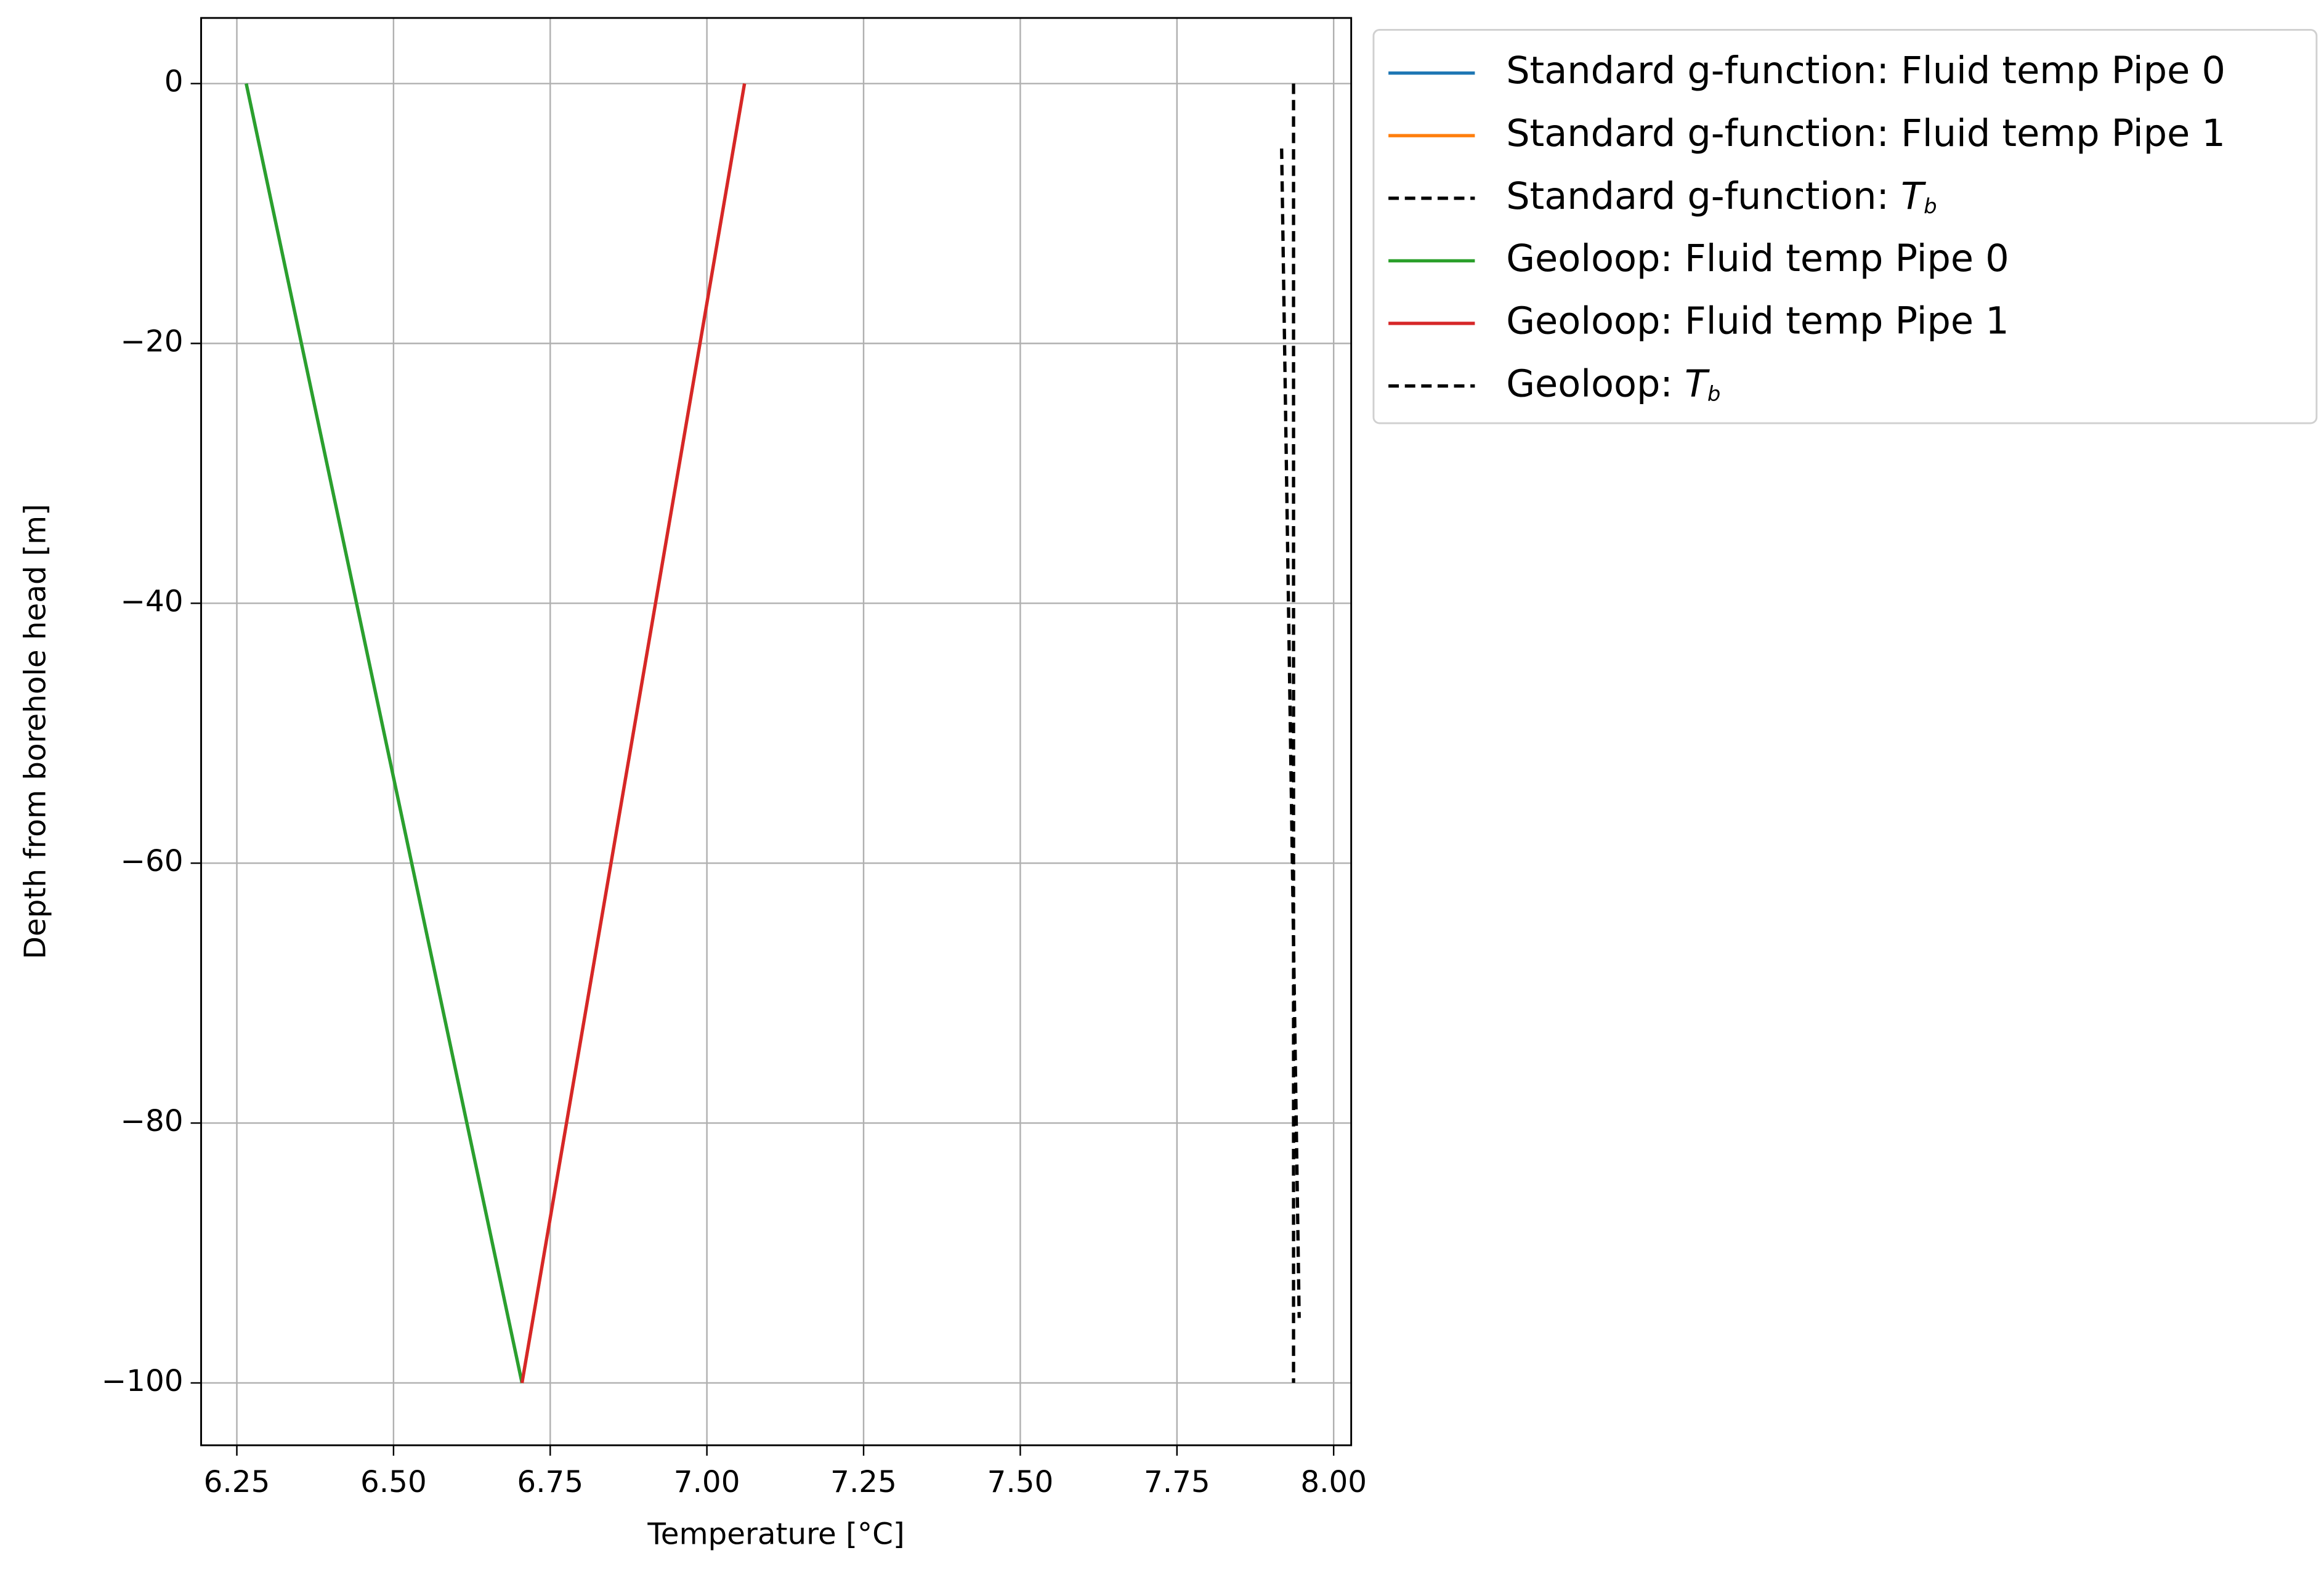 This screenshot has width=2324, height=1569. I want to click on y-tick-label: −20, so click(151, 342).